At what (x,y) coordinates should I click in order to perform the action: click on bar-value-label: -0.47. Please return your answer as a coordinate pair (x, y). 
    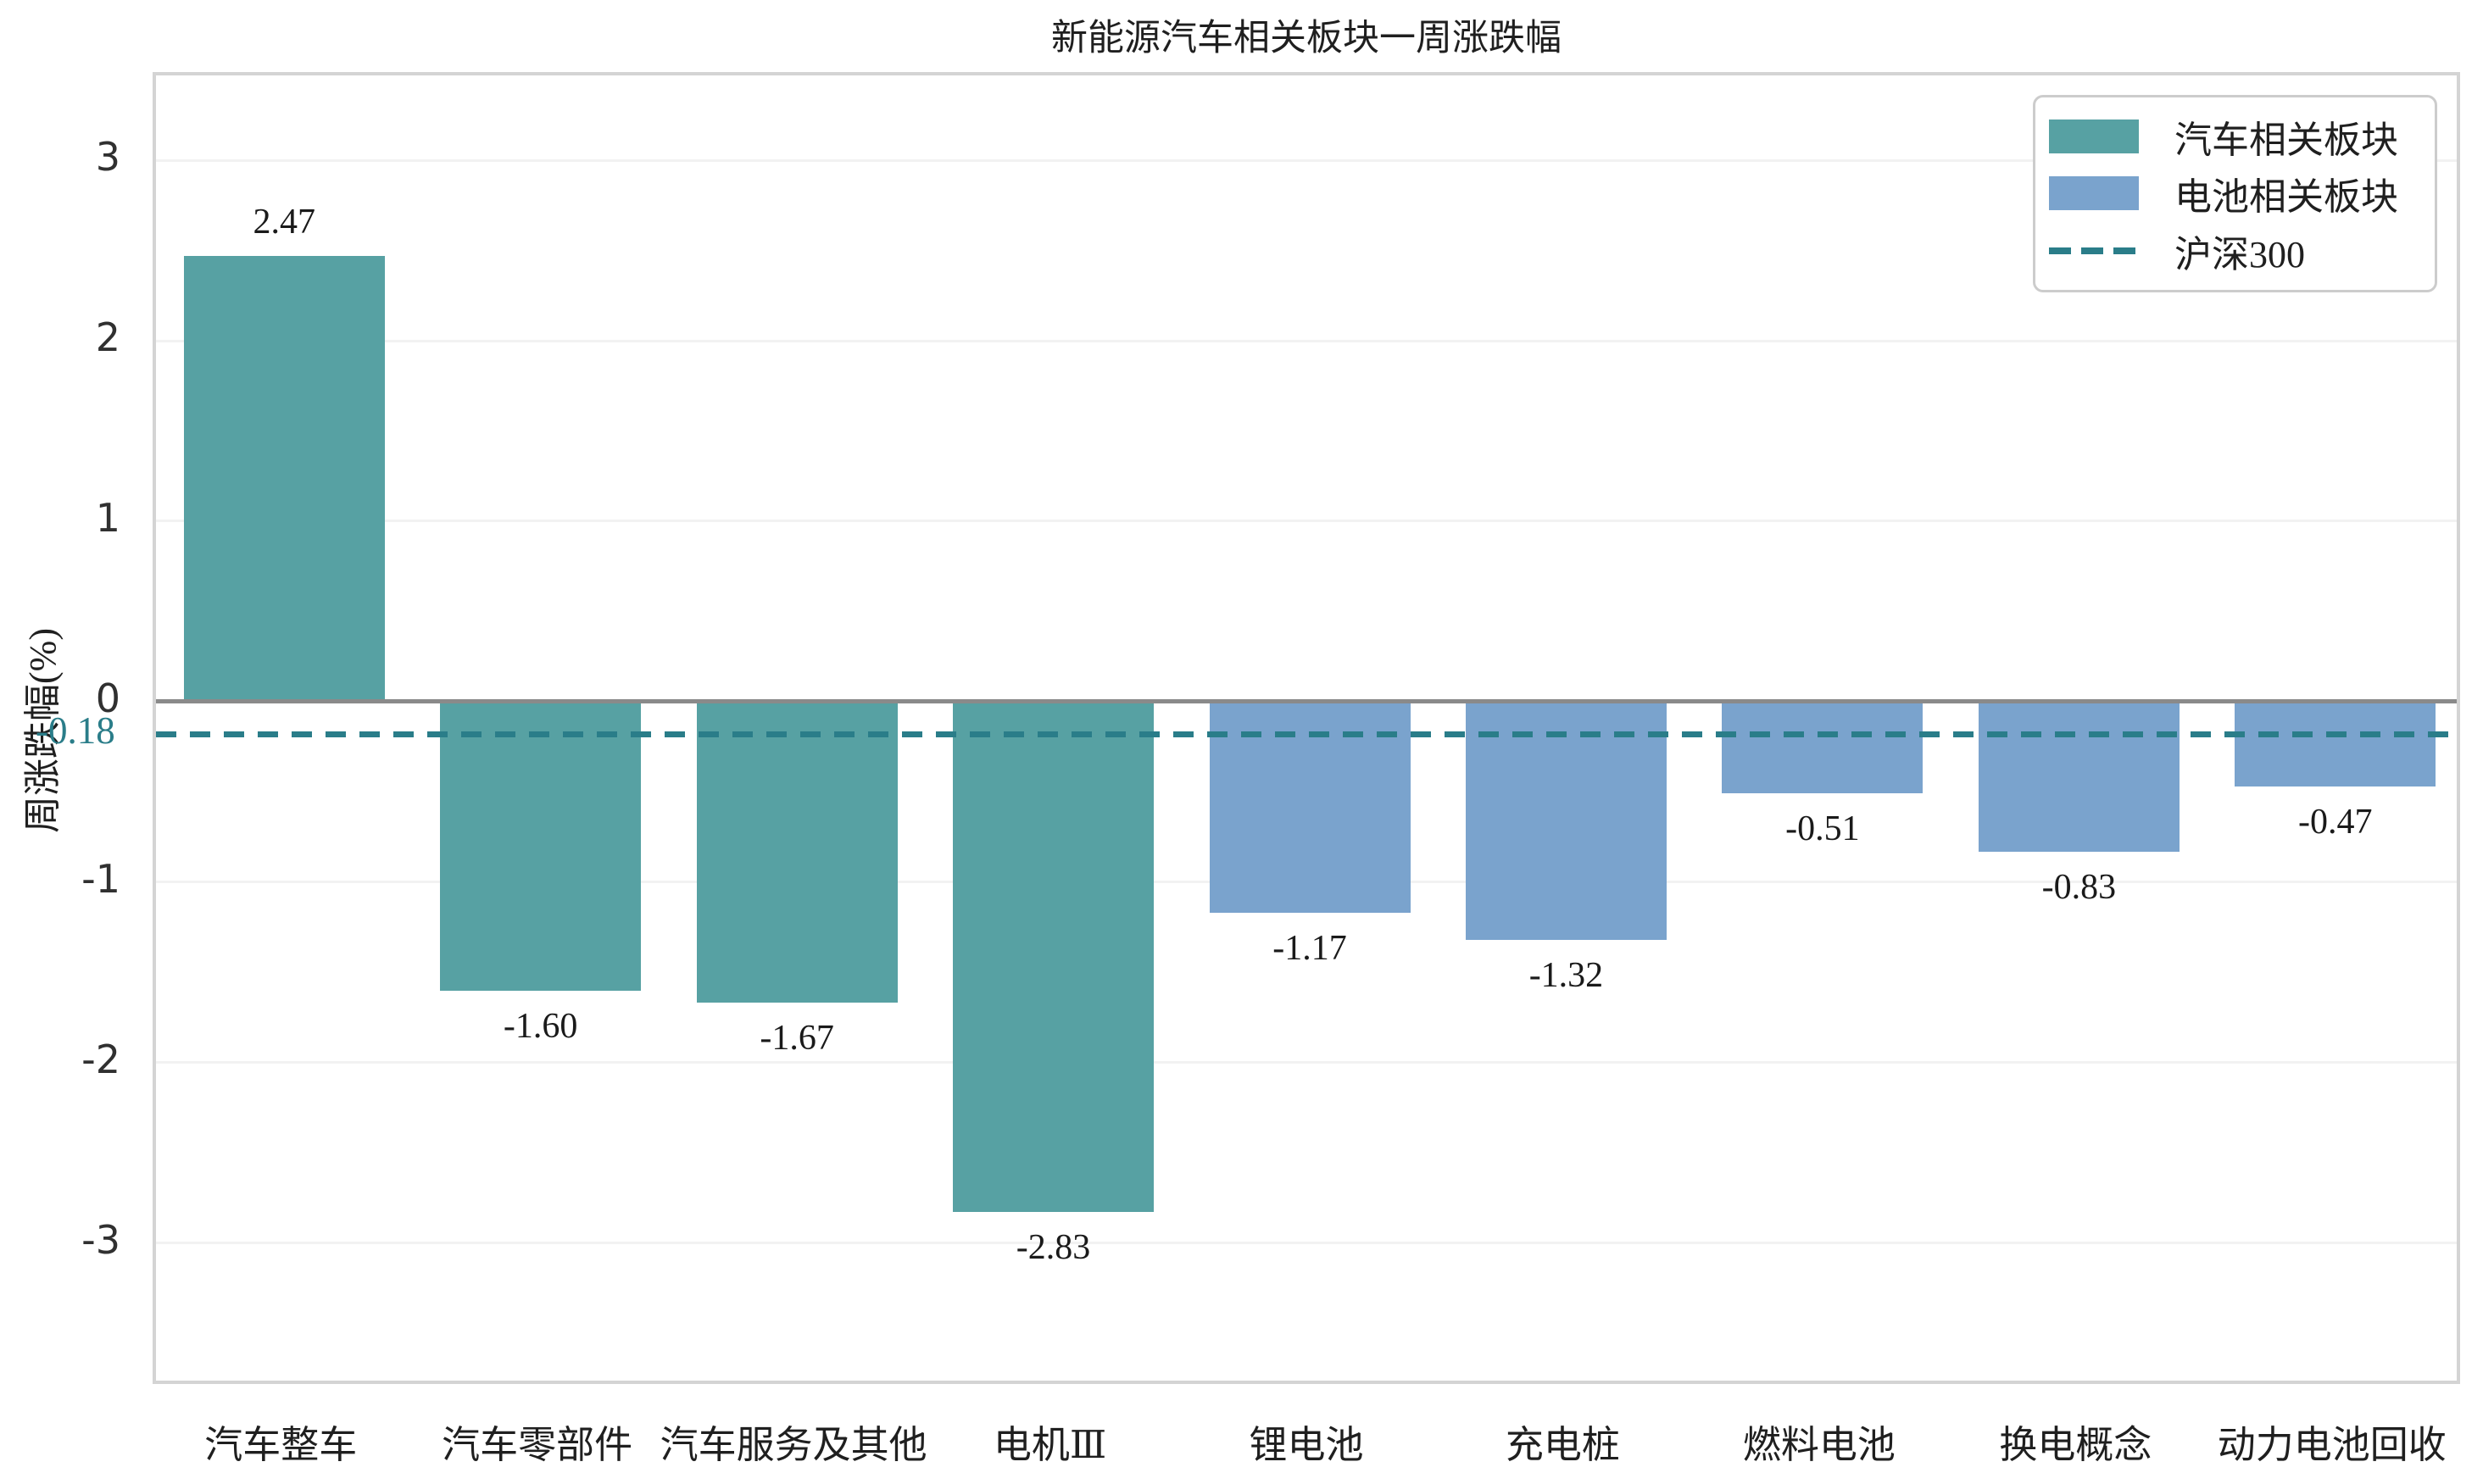
    Looking at the image, I should click on (2336, 822).